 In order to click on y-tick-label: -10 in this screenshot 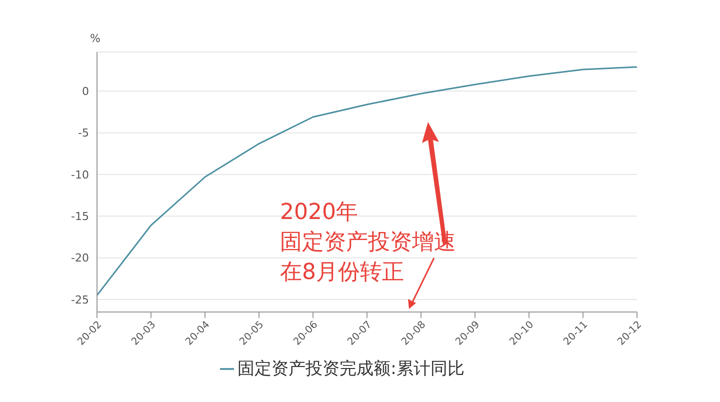, I will do `click(80, 175)`.